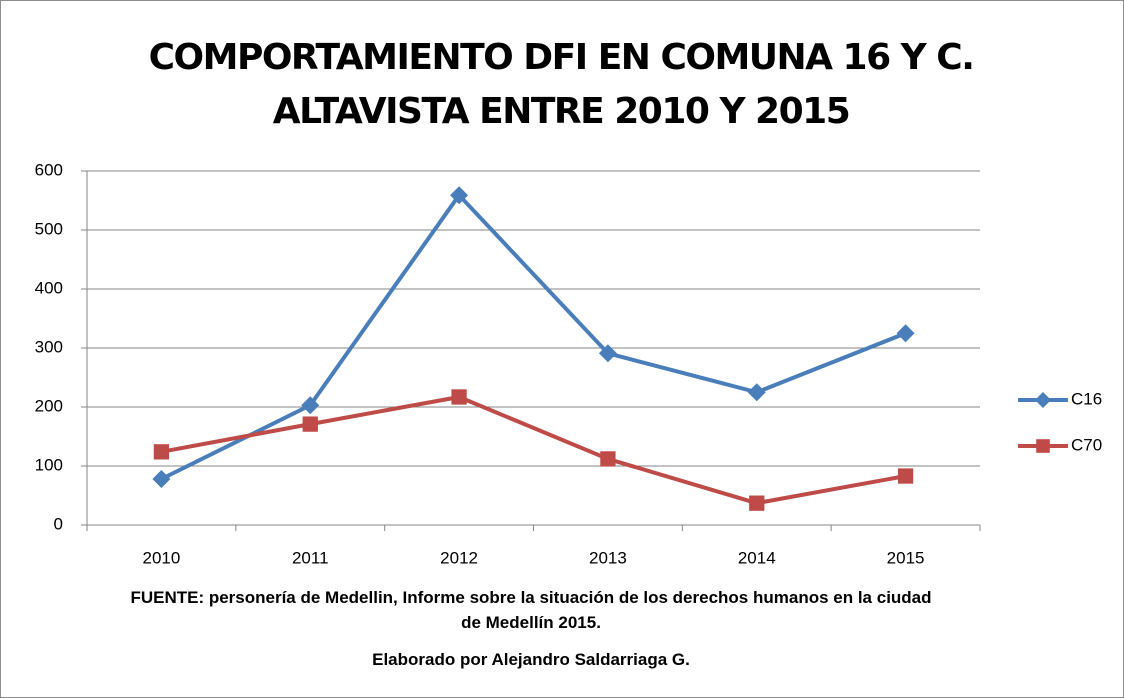 The image size is (1124, 698). Describe the element at coordinates (531, 659) in the screenshot. I see `credit-note: Elaborado por Alejandro Saldarriaga G.` at that location.